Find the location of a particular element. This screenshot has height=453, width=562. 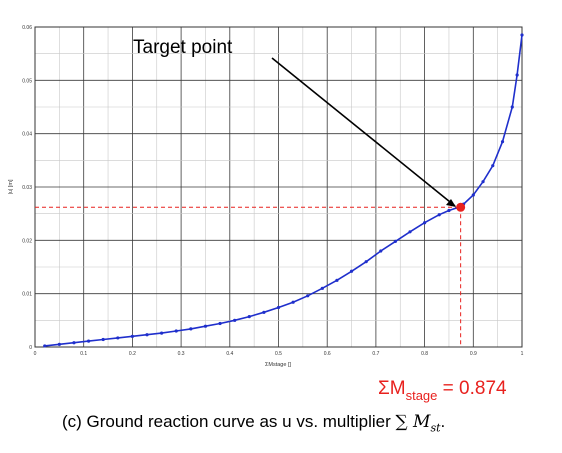

x-tick-label: 0.3 is located at coordinates (181, 354).